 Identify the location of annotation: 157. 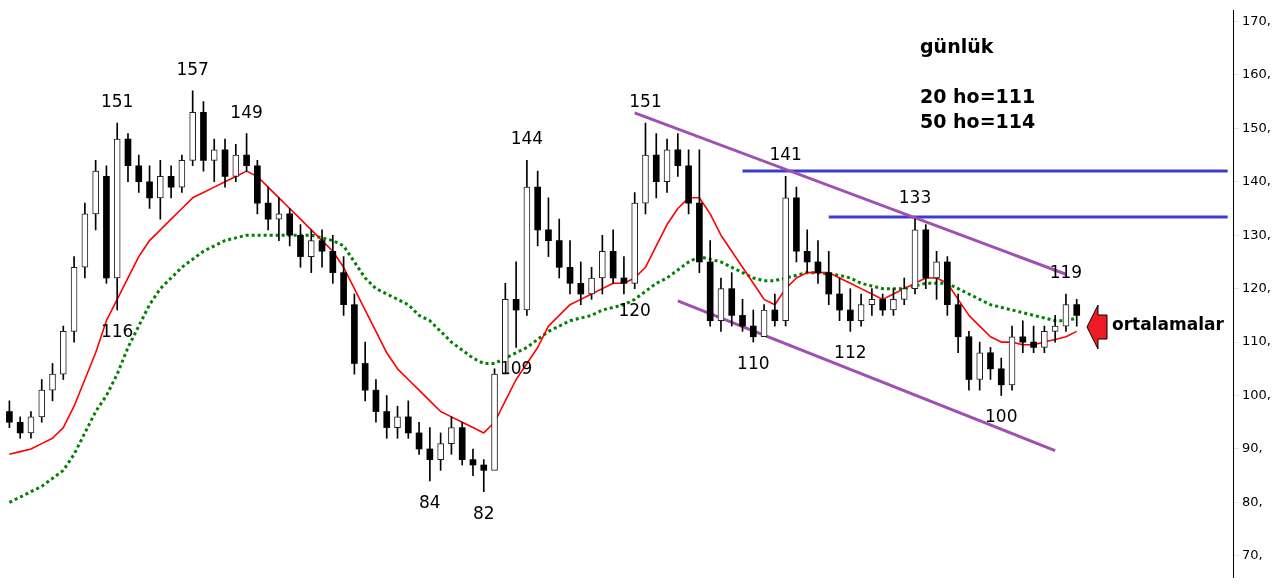
(192, 68).